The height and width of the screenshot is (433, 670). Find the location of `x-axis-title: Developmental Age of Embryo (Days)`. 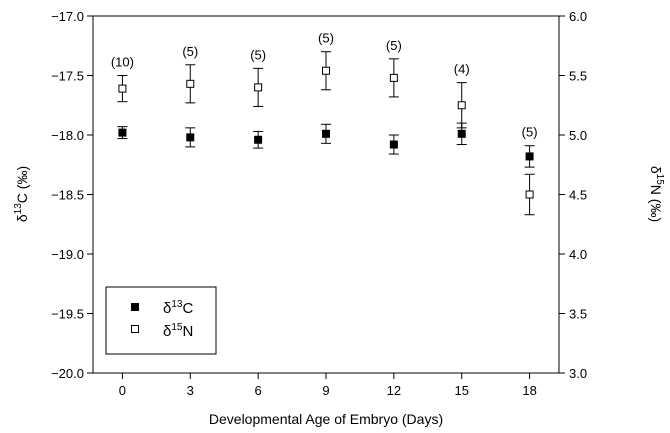

x-axis-title: Developmental Age of Embryo (Days) is located at coordinates (326, 419).